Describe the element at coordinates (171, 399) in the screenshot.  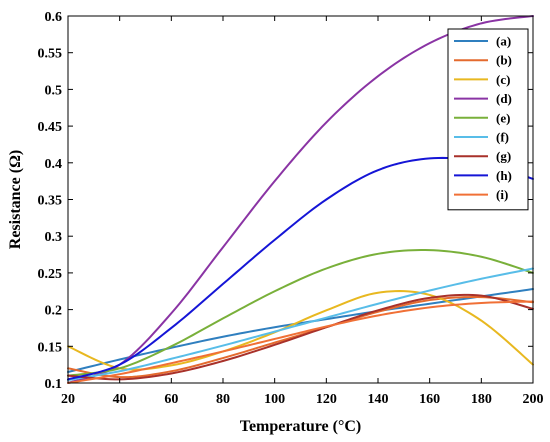
I see `x-tick-label: 60` at that location.